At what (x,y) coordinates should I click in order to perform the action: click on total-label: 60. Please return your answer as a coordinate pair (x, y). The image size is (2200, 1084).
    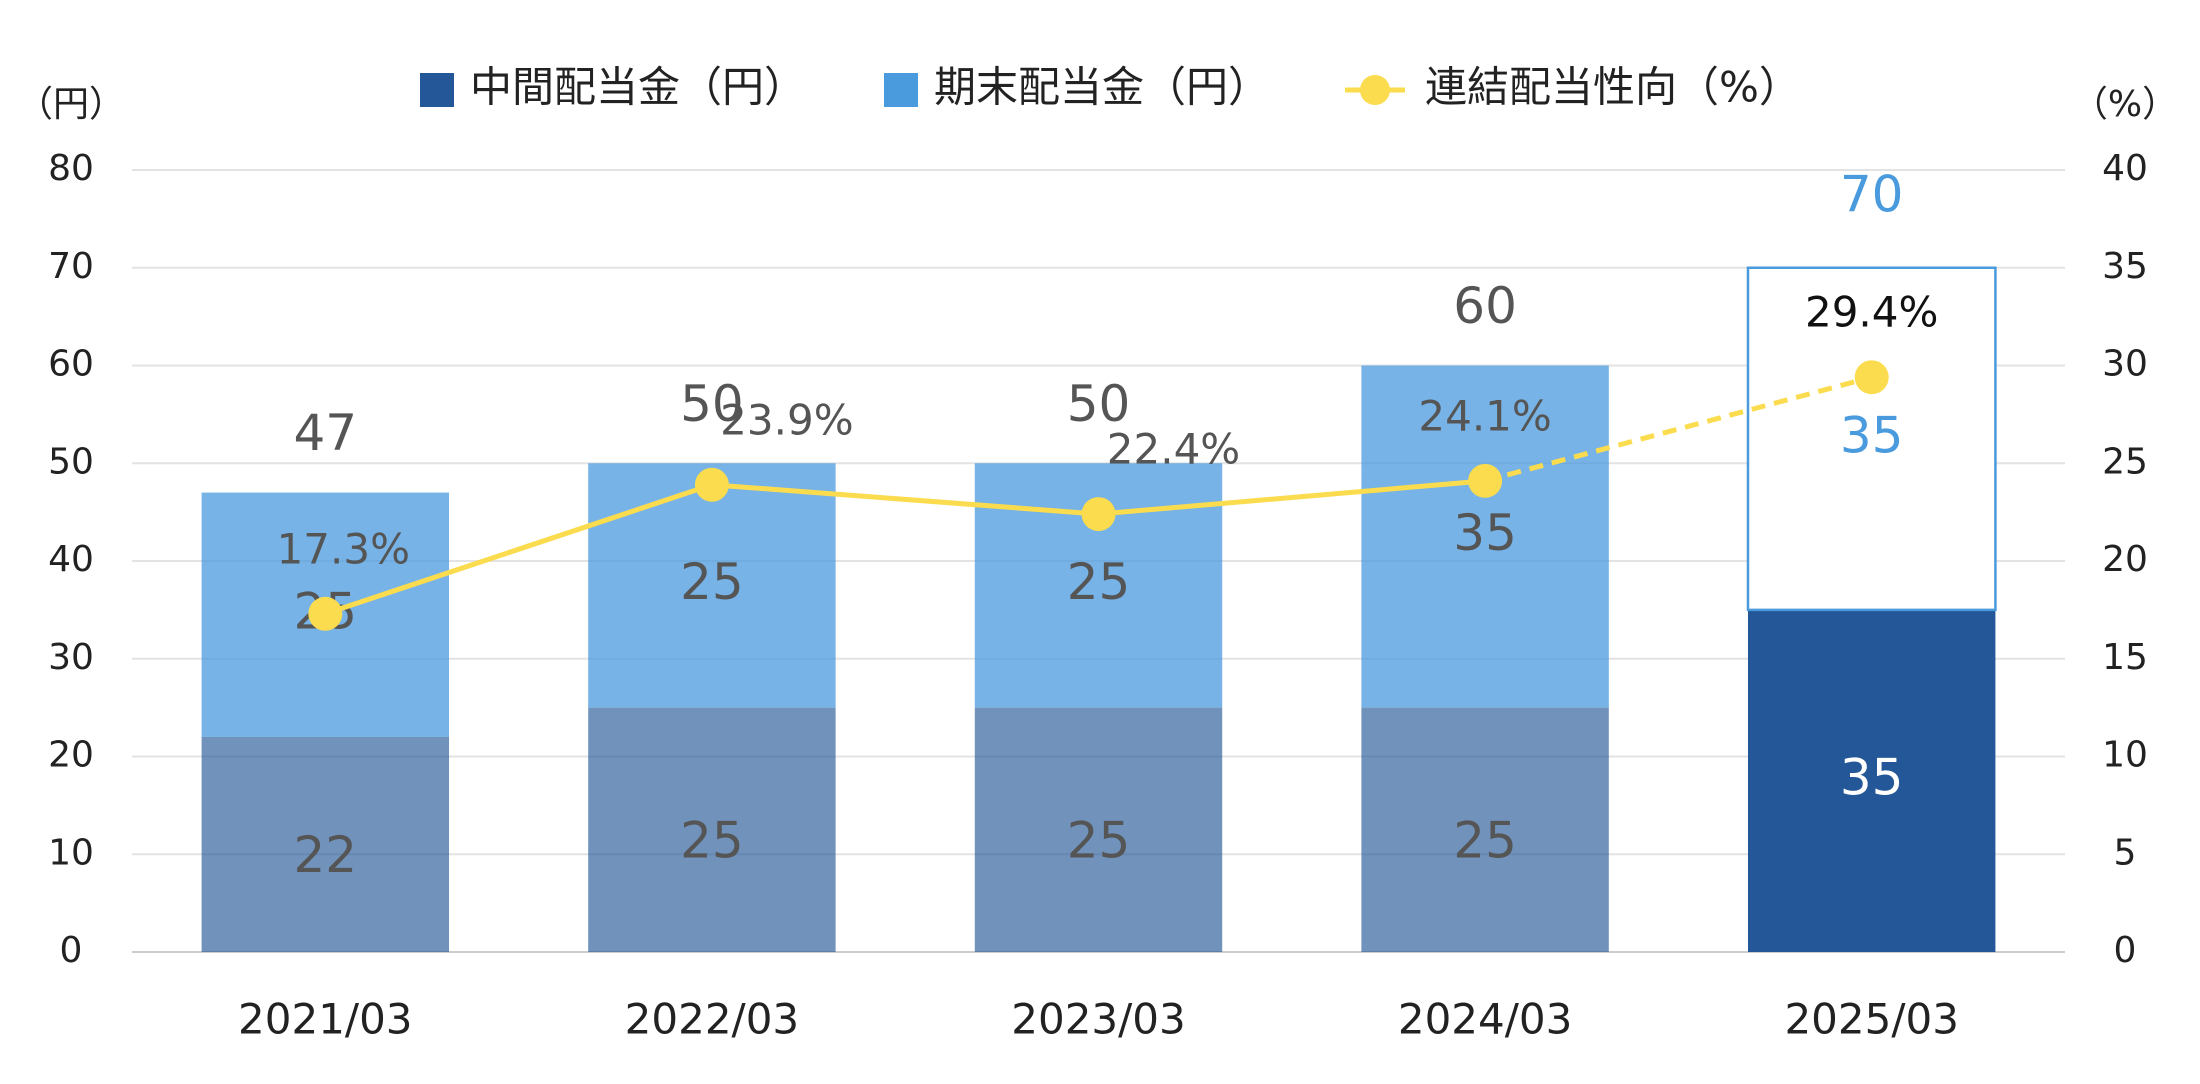
    Looking at the image, I should click on (1485, 306).